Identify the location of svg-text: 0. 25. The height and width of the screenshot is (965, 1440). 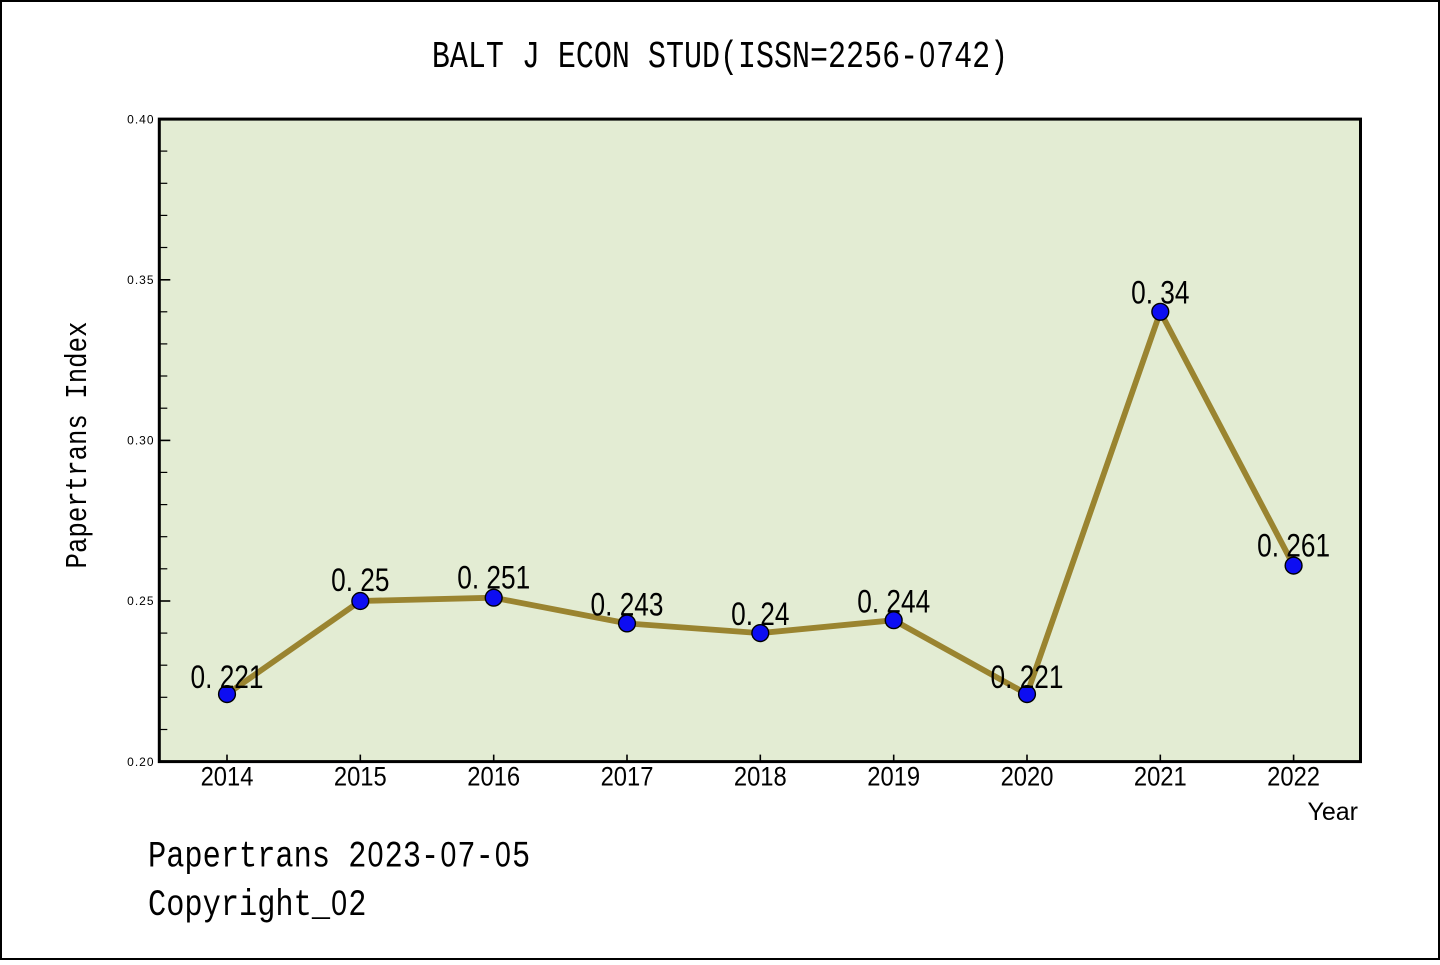
(360, 581).